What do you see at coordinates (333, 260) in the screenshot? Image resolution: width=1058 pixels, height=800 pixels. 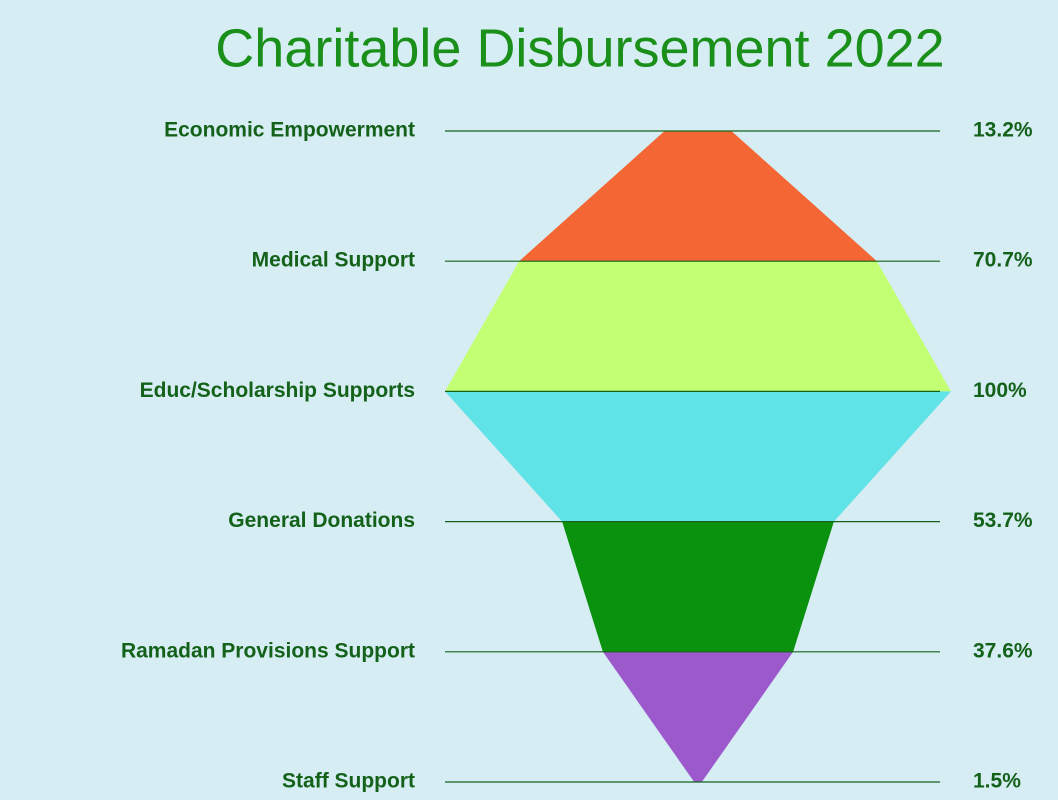 I see `category-label: Medical Support` at bounding box center [333, 260].